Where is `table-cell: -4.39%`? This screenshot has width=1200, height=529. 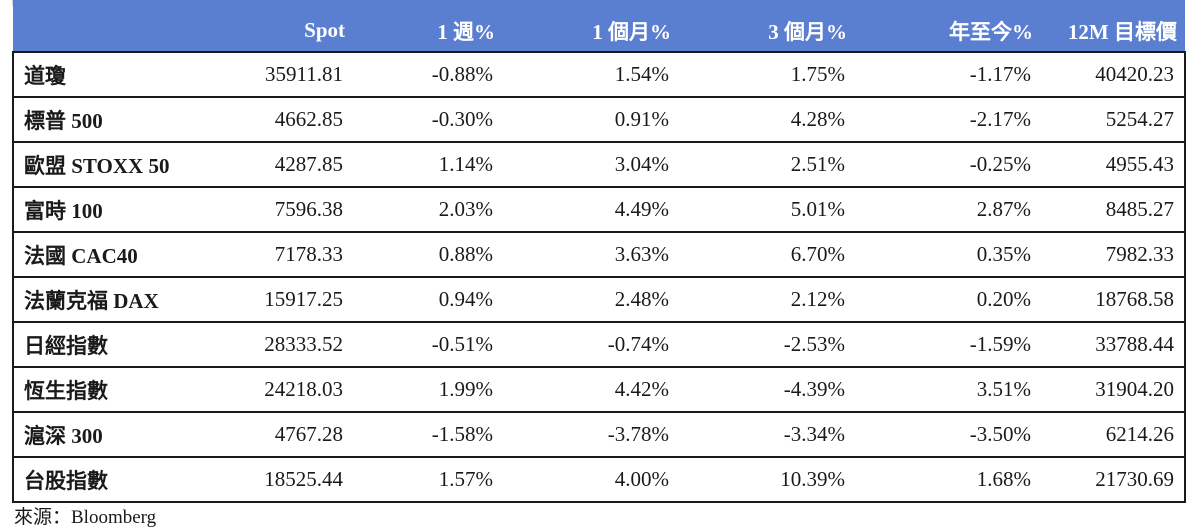 table-cell: -4.39% is located at coordinates (767, 389).